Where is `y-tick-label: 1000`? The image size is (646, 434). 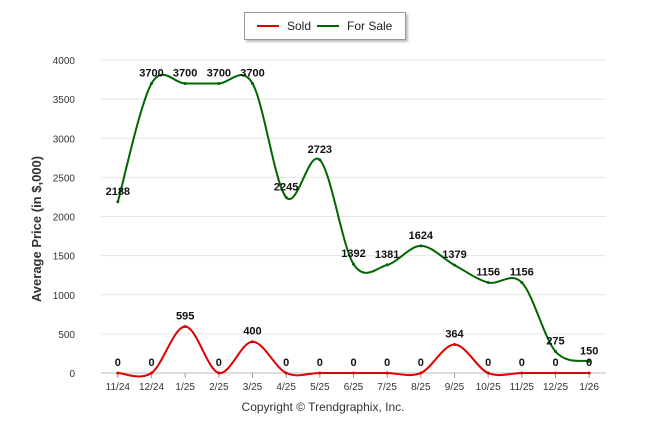
y-tick-label: 1000 is located at coordinates (64, 296).